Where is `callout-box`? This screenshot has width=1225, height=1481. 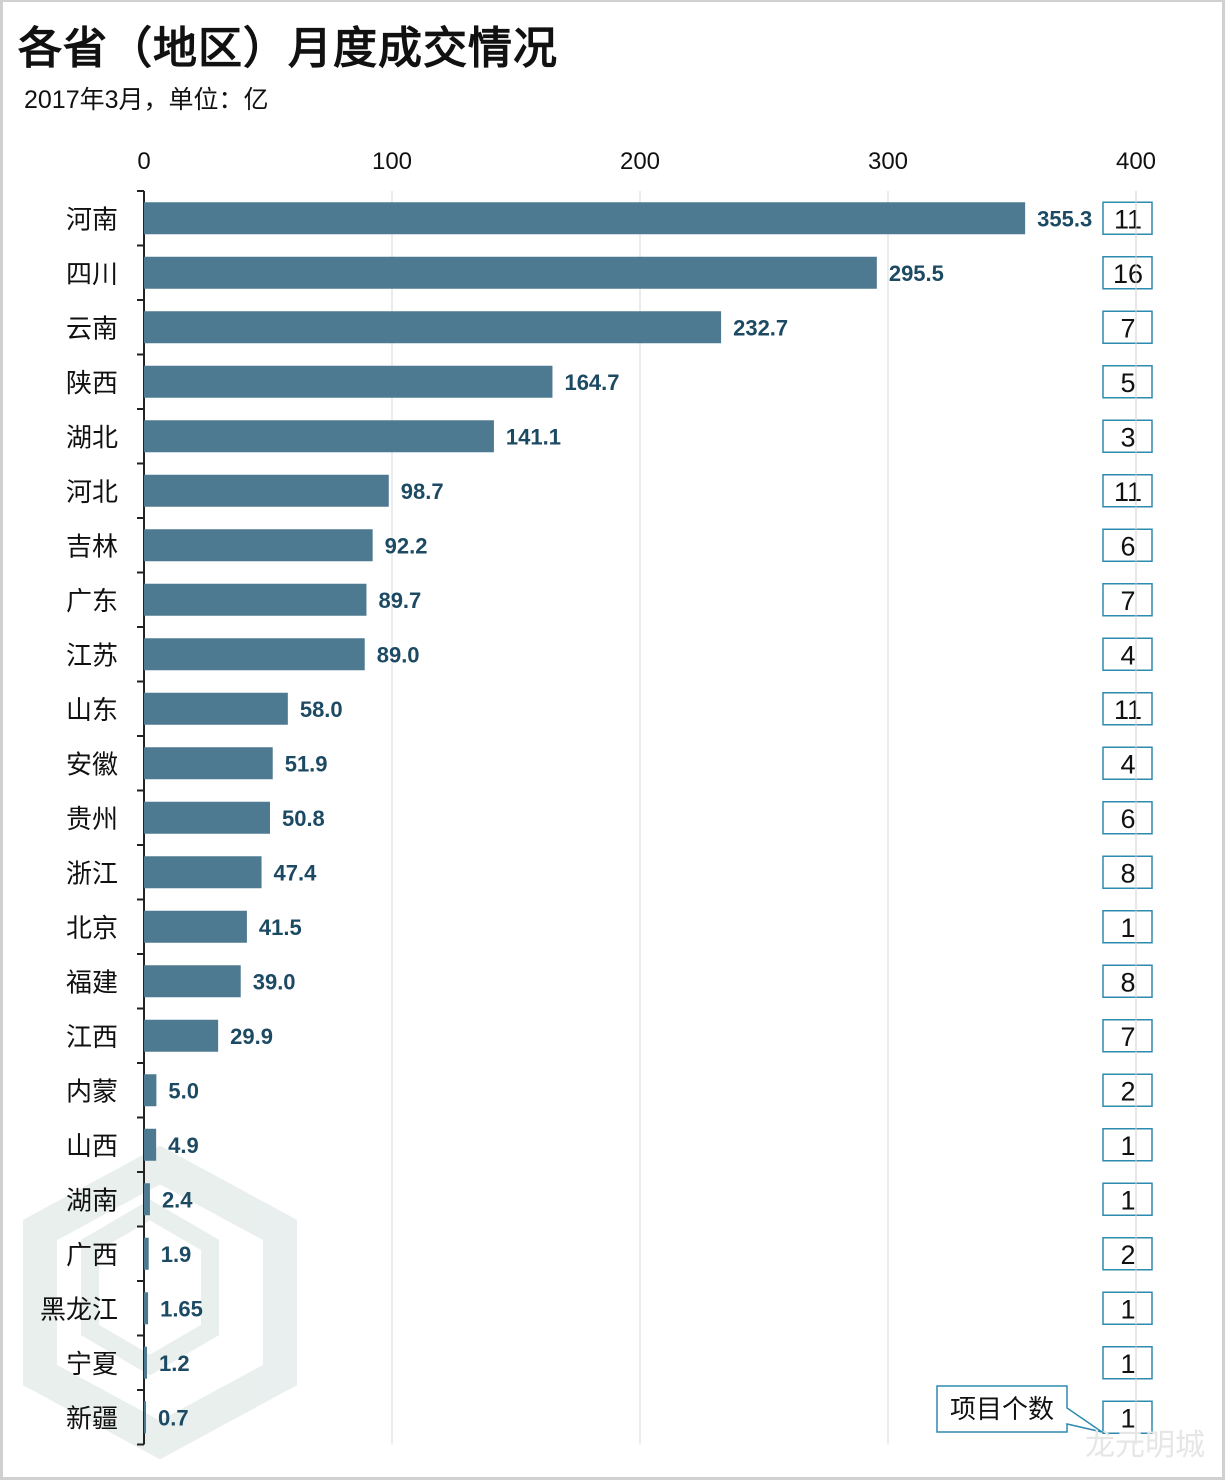
callout-box is located at coordinates (1019, 1409).